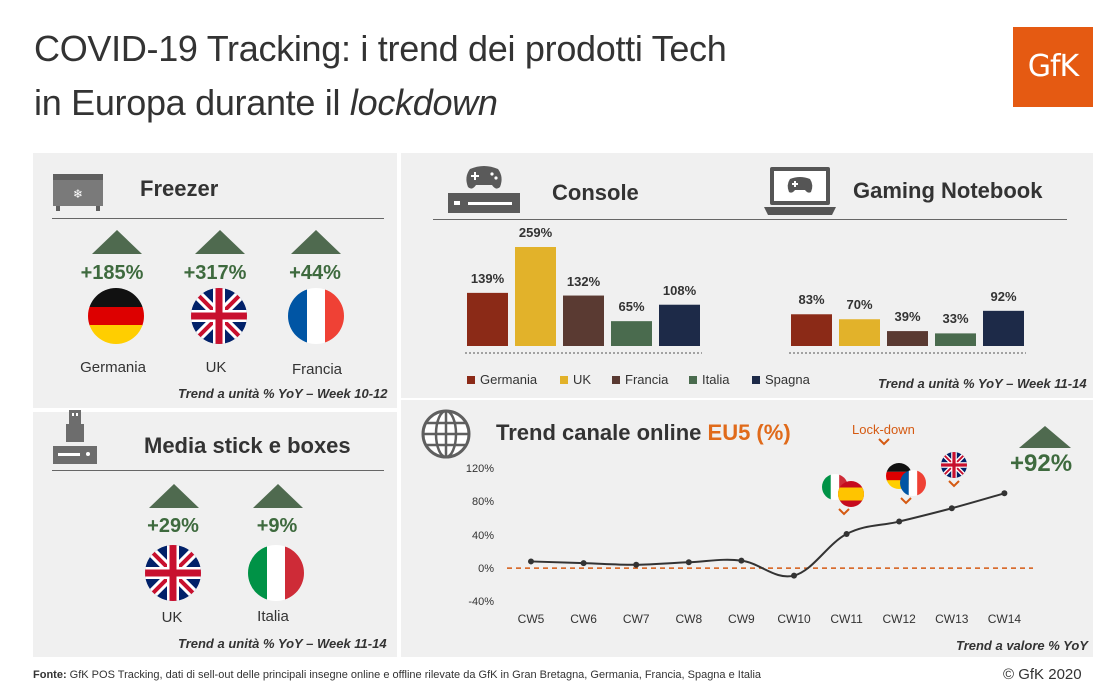 Image resolution: width=1120 pixels, height=692 pixels. What do you see at coordinates (750, 219) in the screenshot?
I see `console-divider` at bounding box center [750, 219].